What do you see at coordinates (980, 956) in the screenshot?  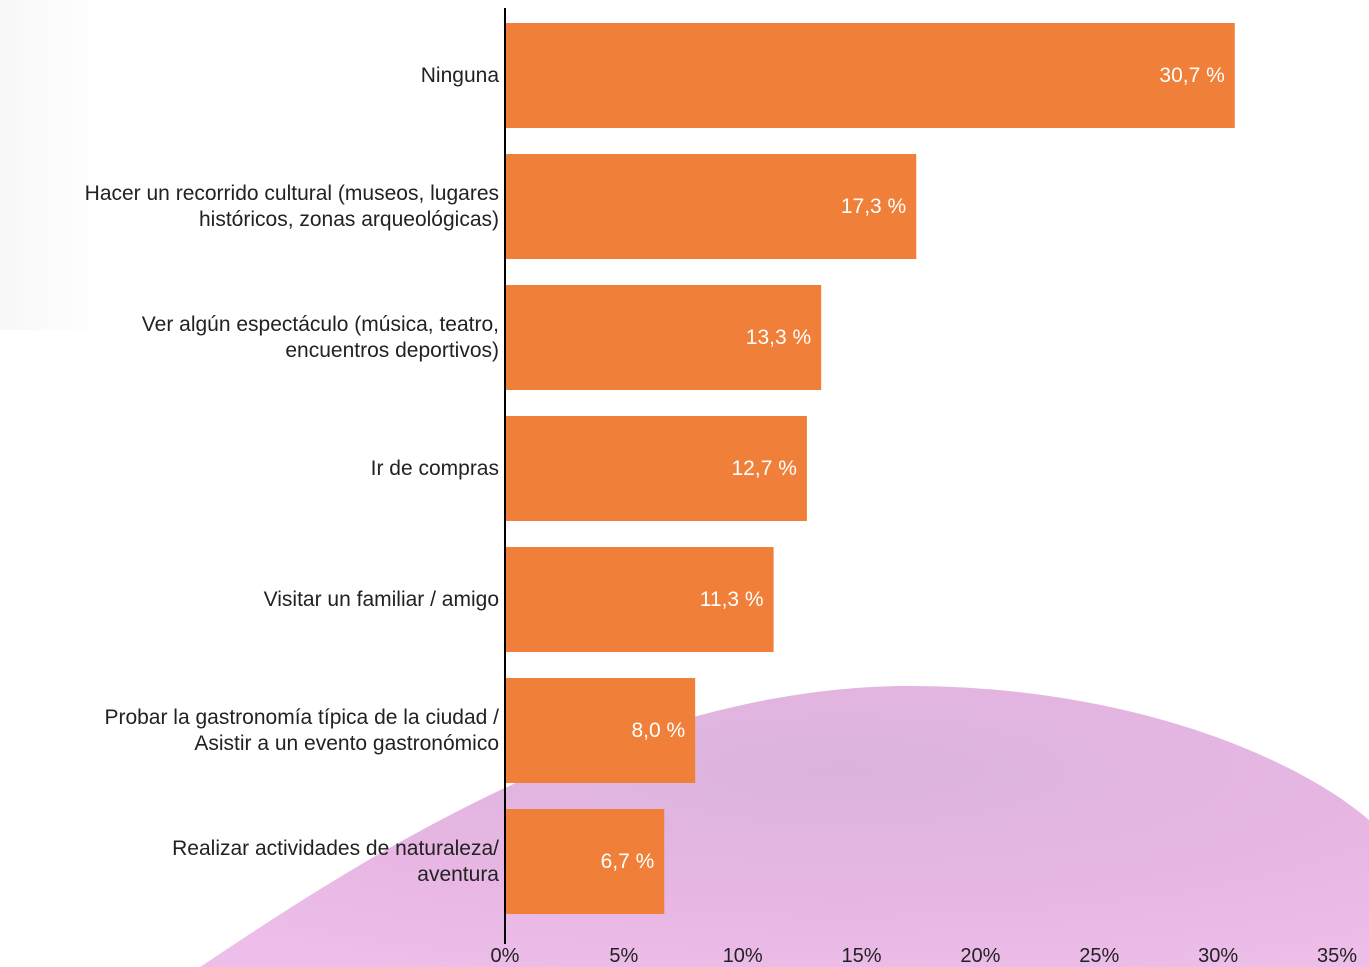 I see `x-tick-label-4: 20%` at bounding box center [980, 956].